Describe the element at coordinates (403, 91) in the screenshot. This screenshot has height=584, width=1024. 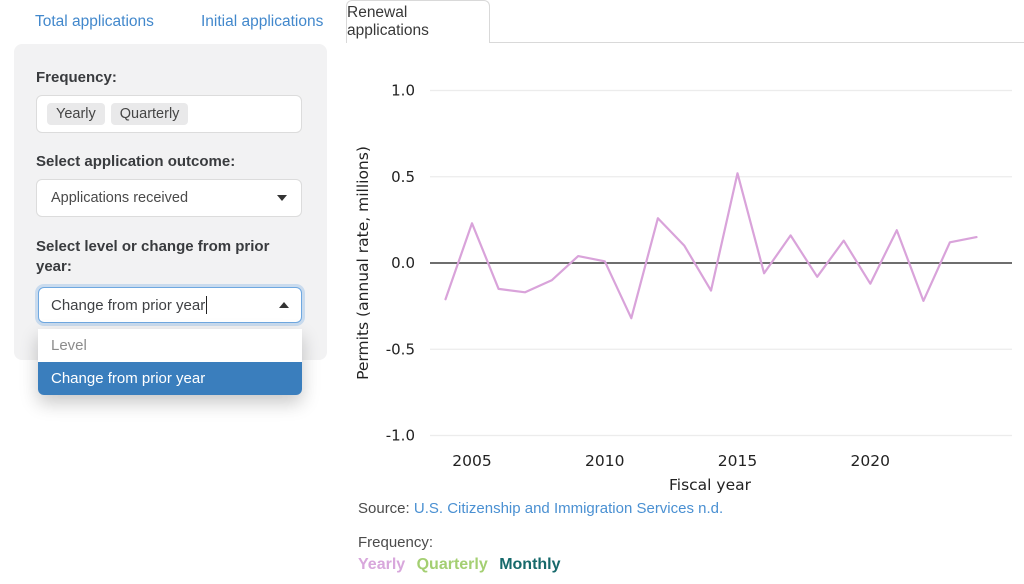
I see `svg-text: 1.0` at that location.